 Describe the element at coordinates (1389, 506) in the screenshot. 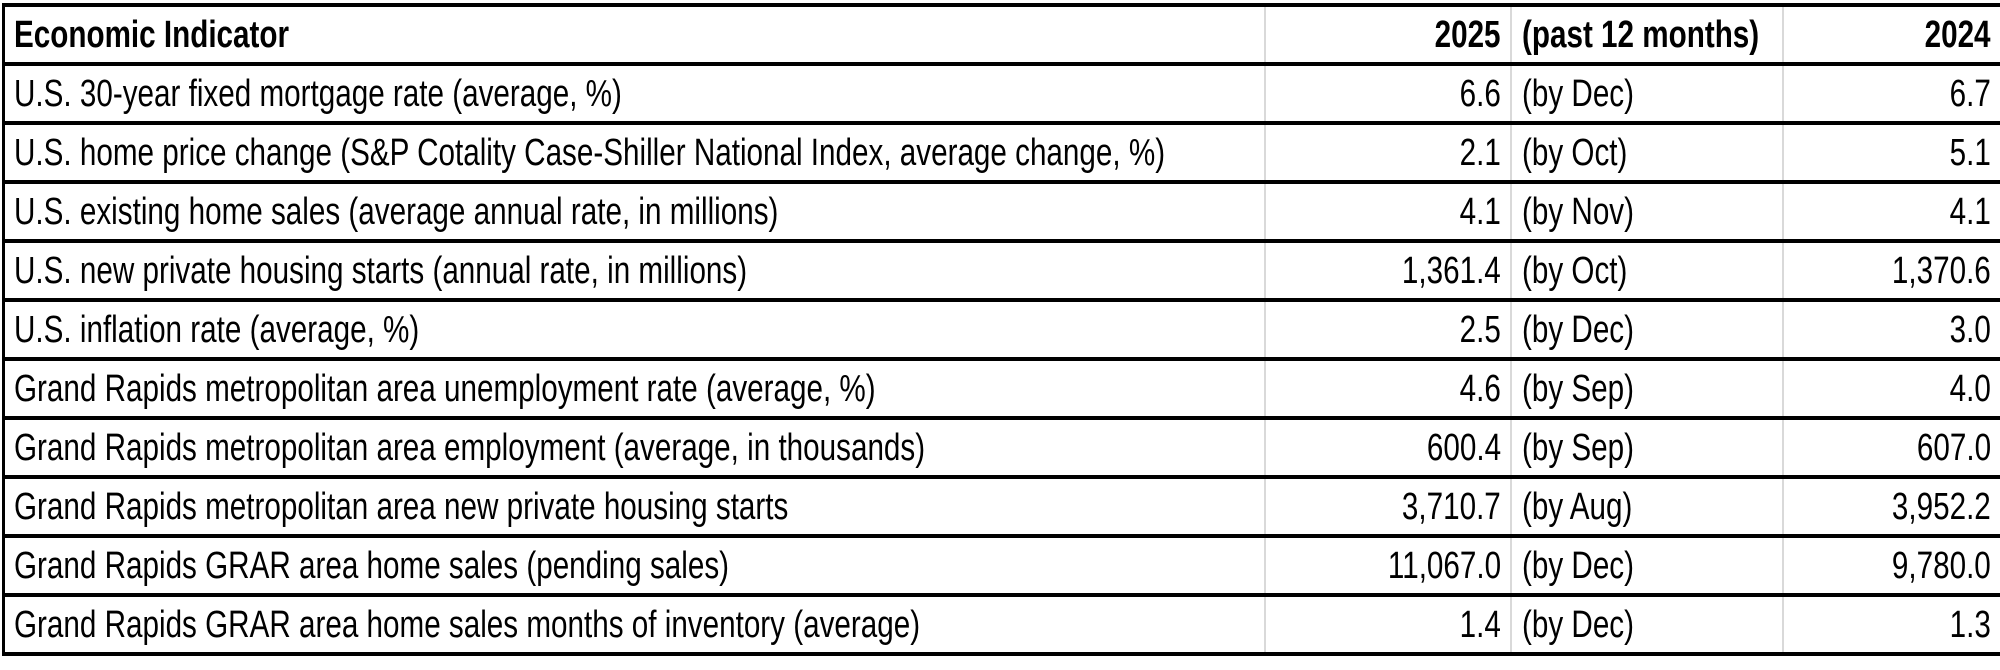

I see `value-2025-cell: 3,710.7` at that location.